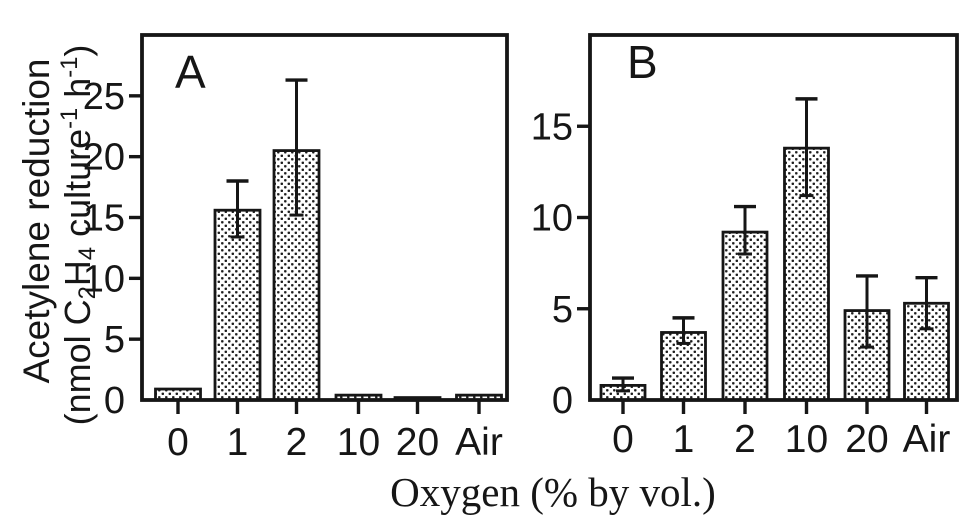 Image resolution: width=975 pixels, height=528 pixels. What do you see at coordinates (781, 431) in the screenshot?
I see `panel-b-x-axis-ticks: 0 1 2 10 20 Air` at bounding box center [781, 431].